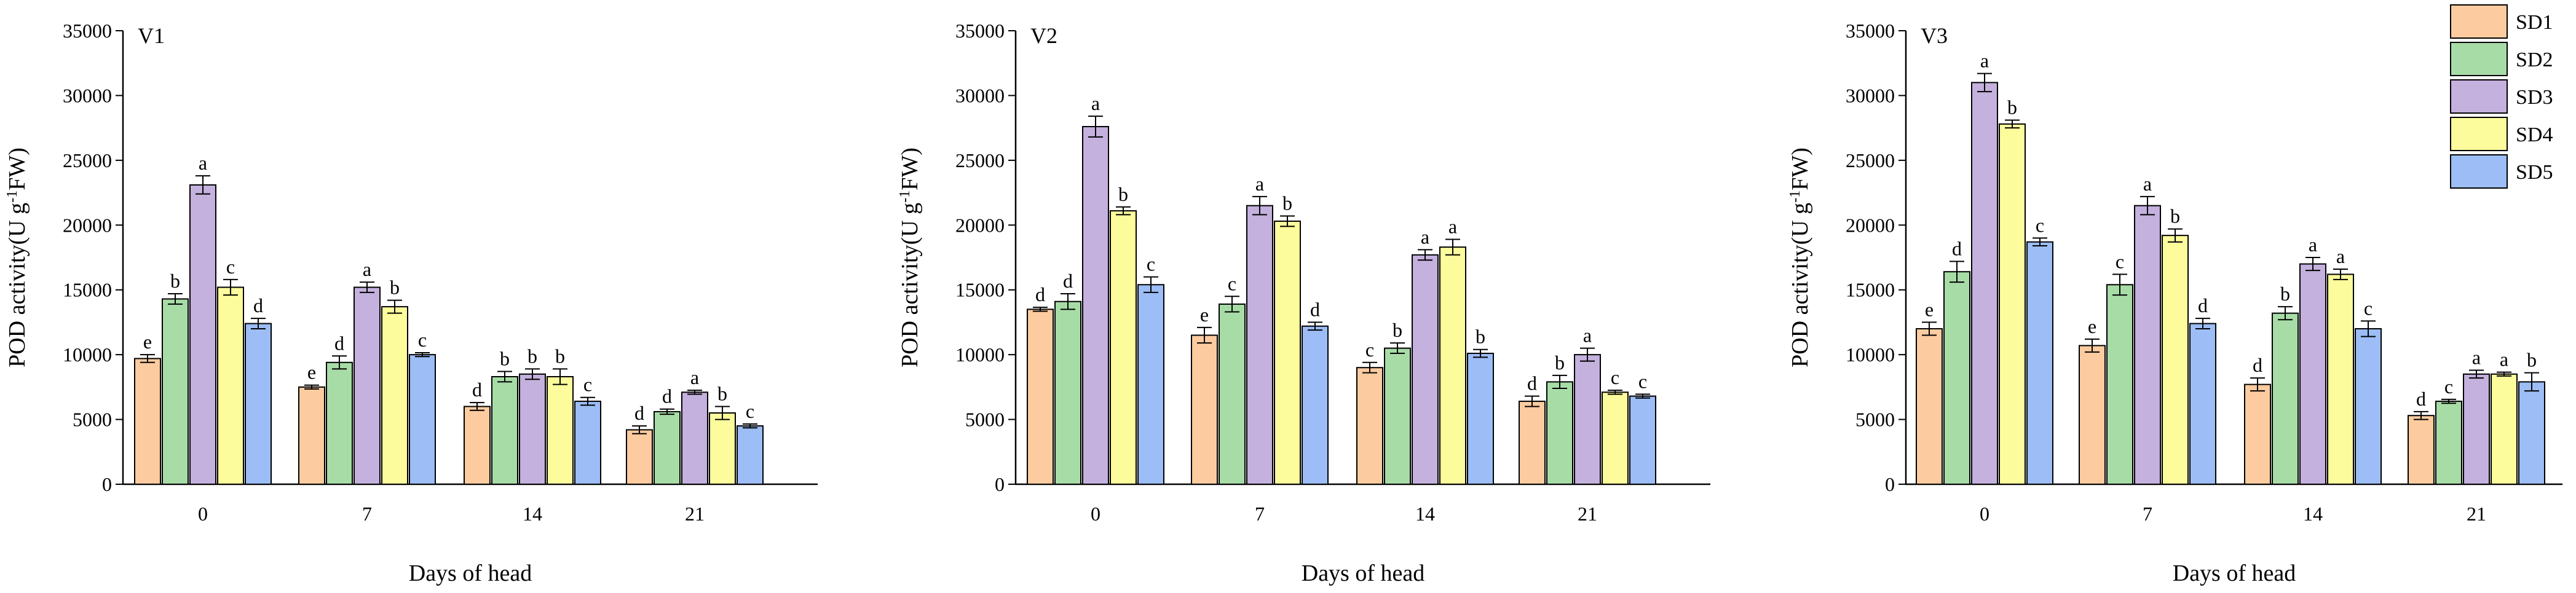 The width and height of the screenshot is (2576, 593). I want to click on panel-title: V3, so click(1935, 35).